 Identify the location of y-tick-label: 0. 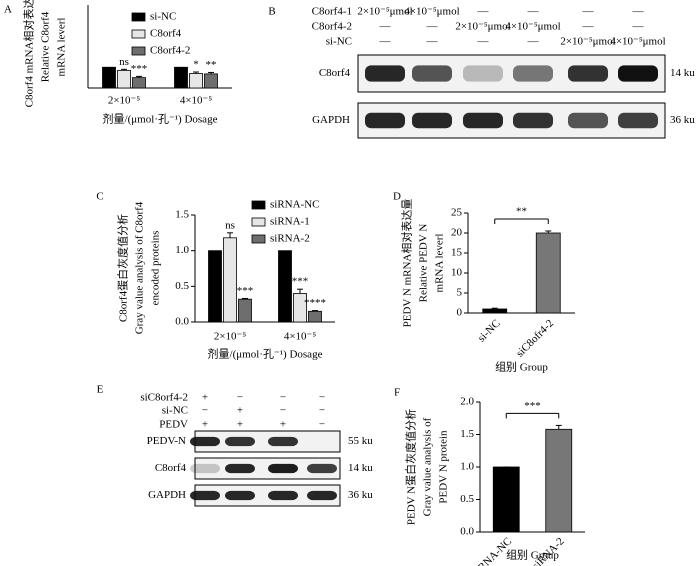
(460, 313).